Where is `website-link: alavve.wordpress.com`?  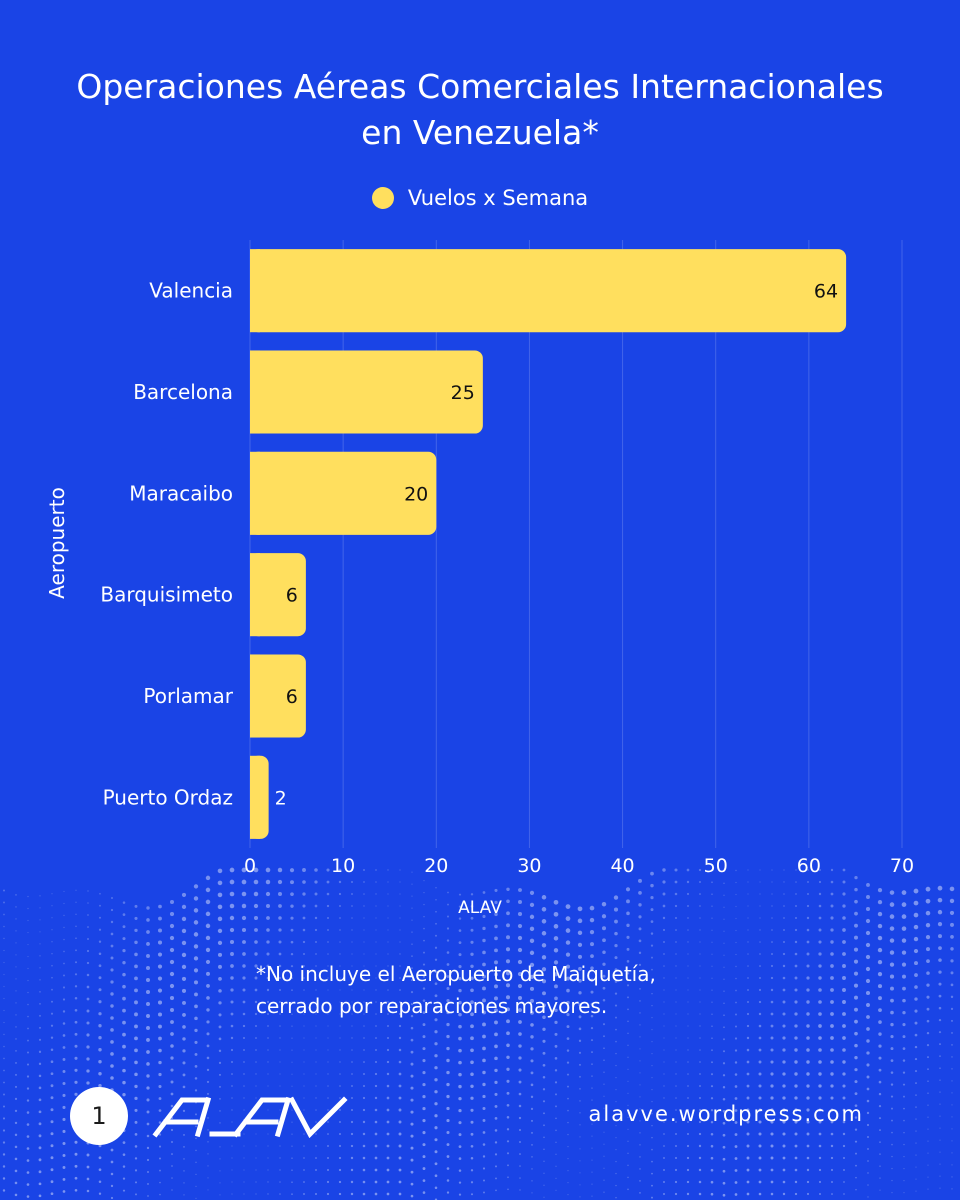
website-link: alavve.wordpress.com is located at coordinates (726, 1114).